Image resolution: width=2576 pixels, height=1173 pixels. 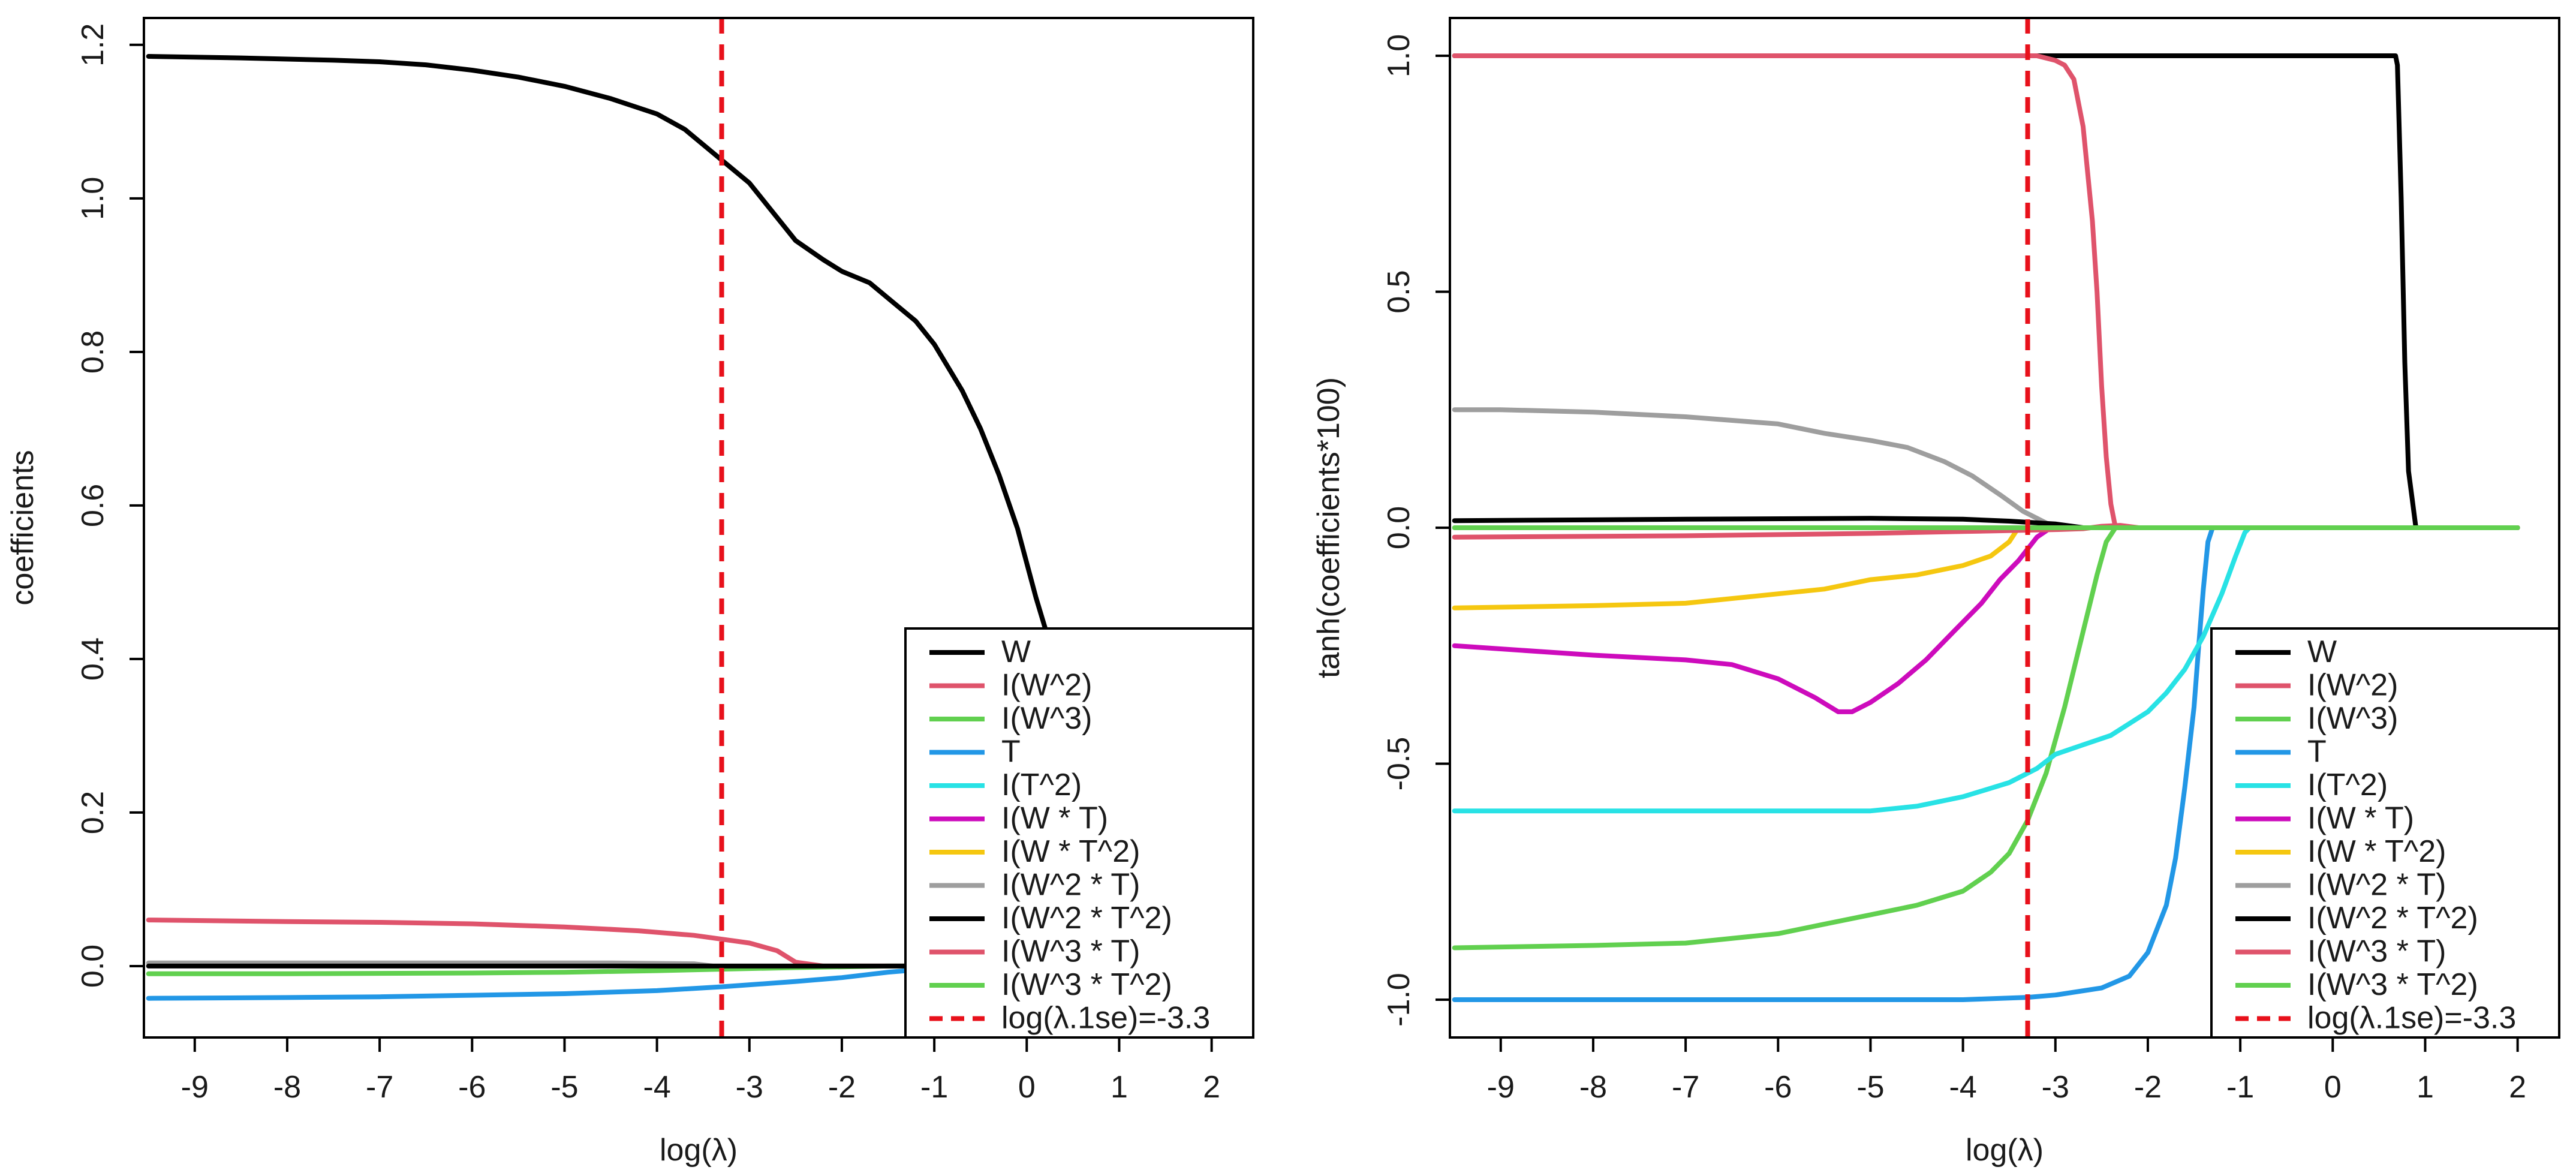 I want to click on y-tick-label: -0.5, so click(x=1399, y=764).